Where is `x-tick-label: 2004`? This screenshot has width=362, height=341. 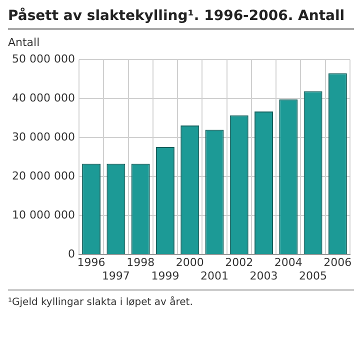 x-tick-label: 2004 is located at coordinates (288, 263).